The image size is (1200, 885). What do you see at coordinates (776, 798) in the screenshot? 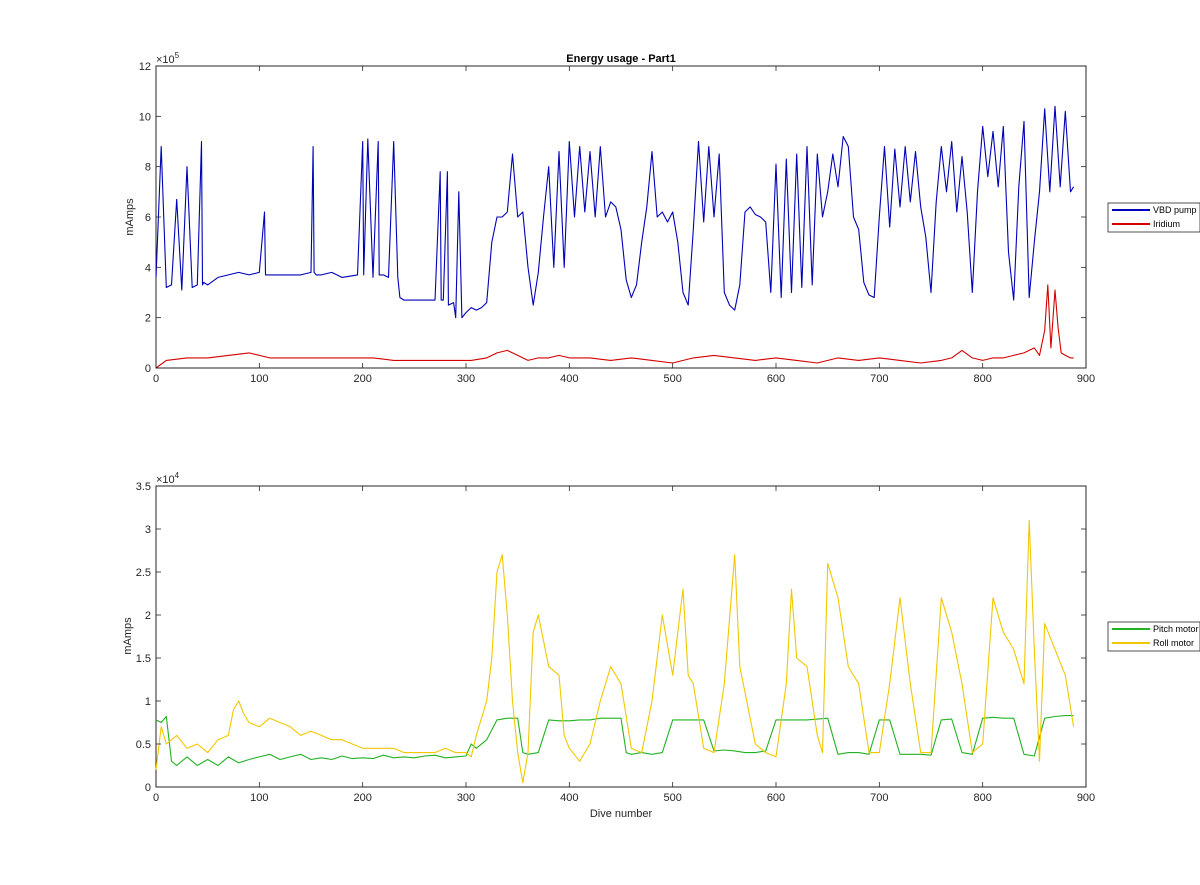
I see `bottom-x-tick-label: 600` at bounding box center [776, 798].